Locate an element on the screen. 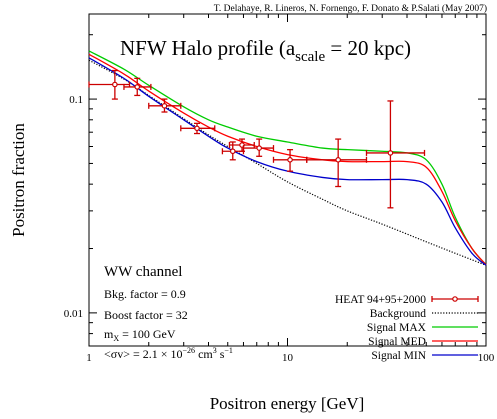 This screenshot has height=419, width=497. legend-label: Background is located at coordinates (398, 314).